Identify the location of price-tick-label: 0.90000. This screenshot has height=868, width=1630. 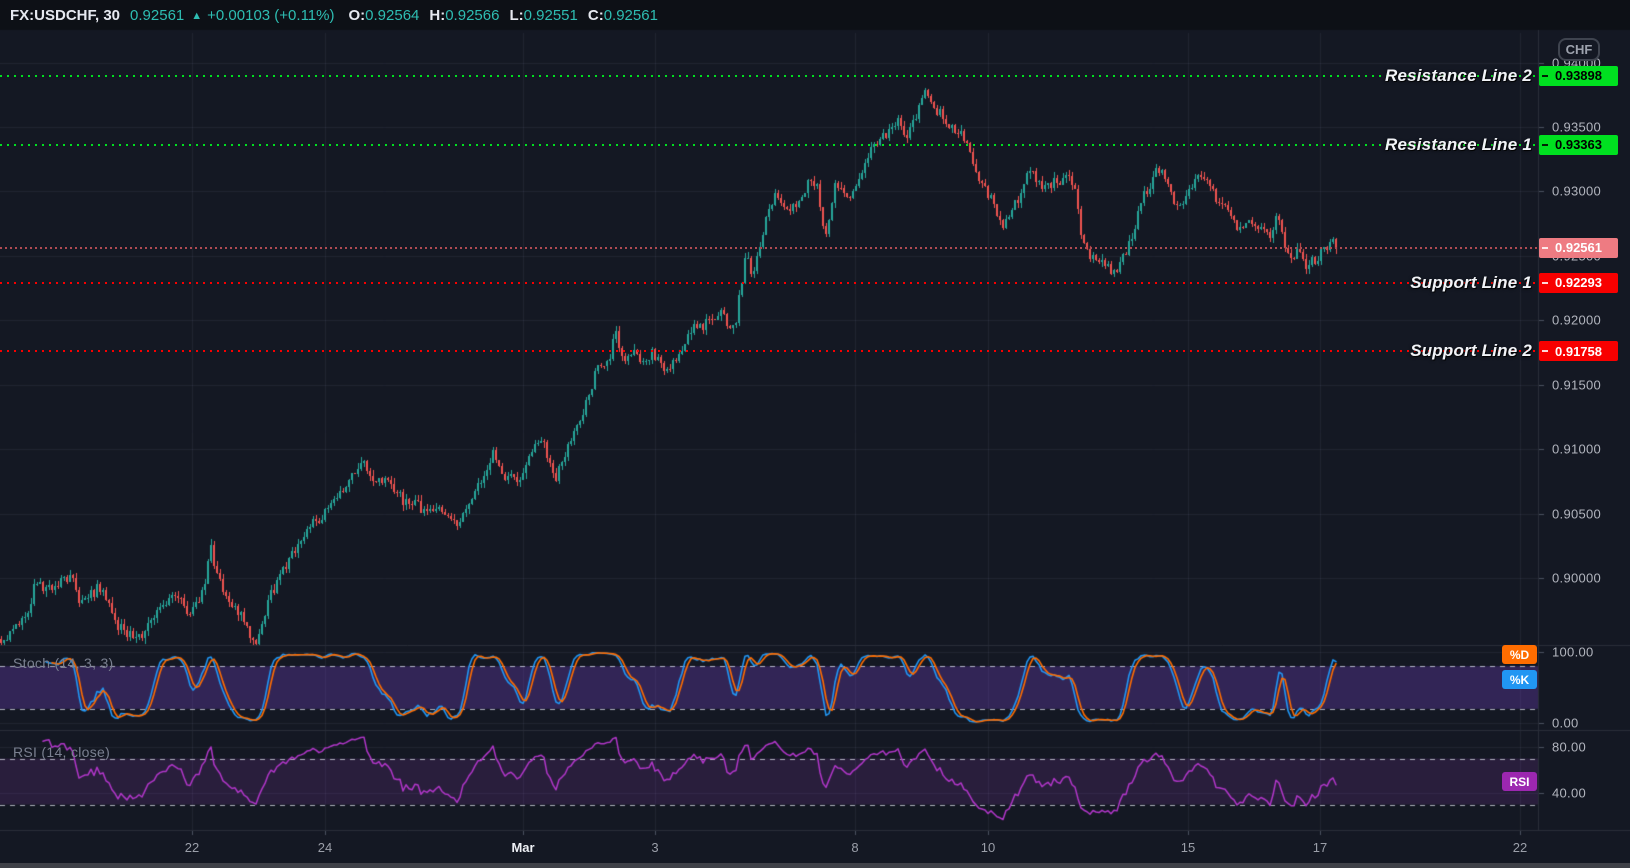
(1577, 578).